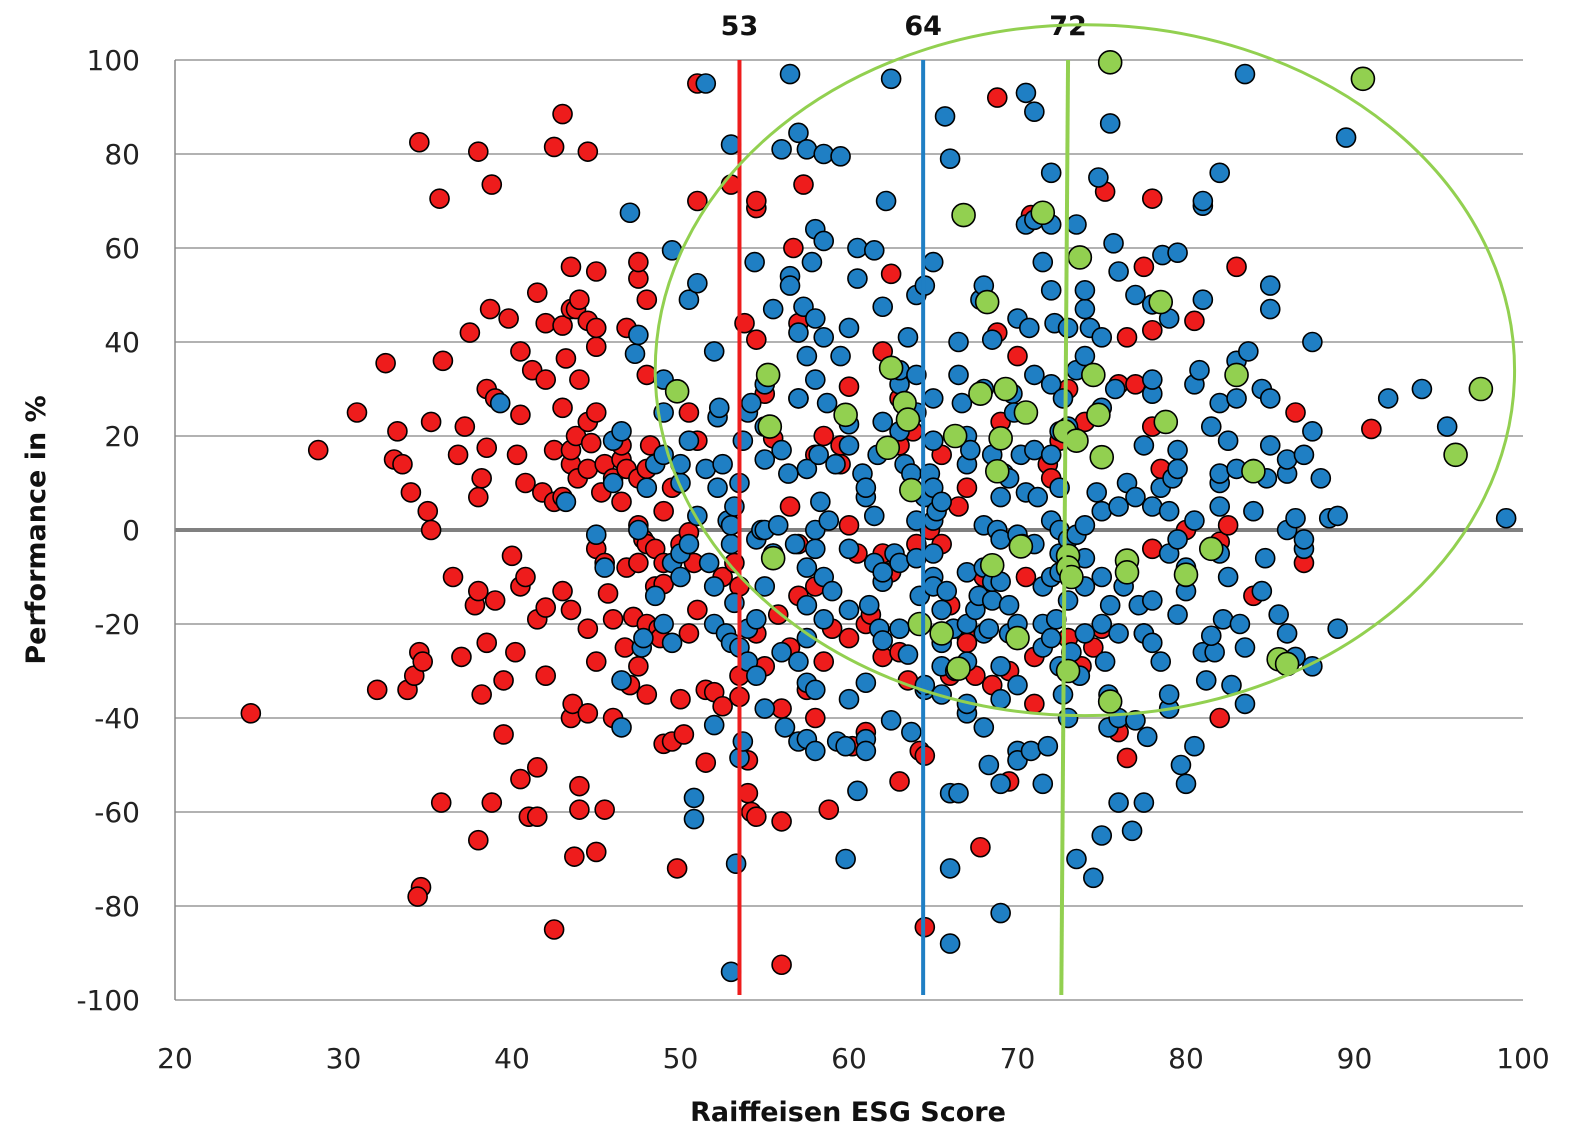  Describe the element at coordinates (1186, 1058) in the screenshot. I see `x-tick-label-6: 80` at that location.